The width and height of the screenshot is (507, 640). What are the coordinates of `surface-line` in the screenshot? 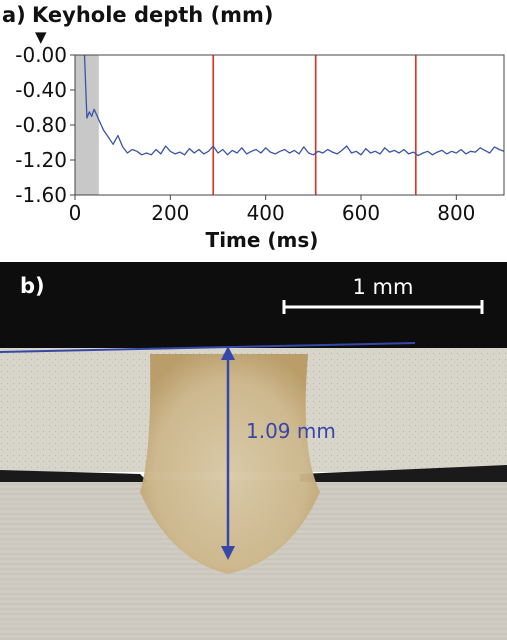 It's located at (208, 347).